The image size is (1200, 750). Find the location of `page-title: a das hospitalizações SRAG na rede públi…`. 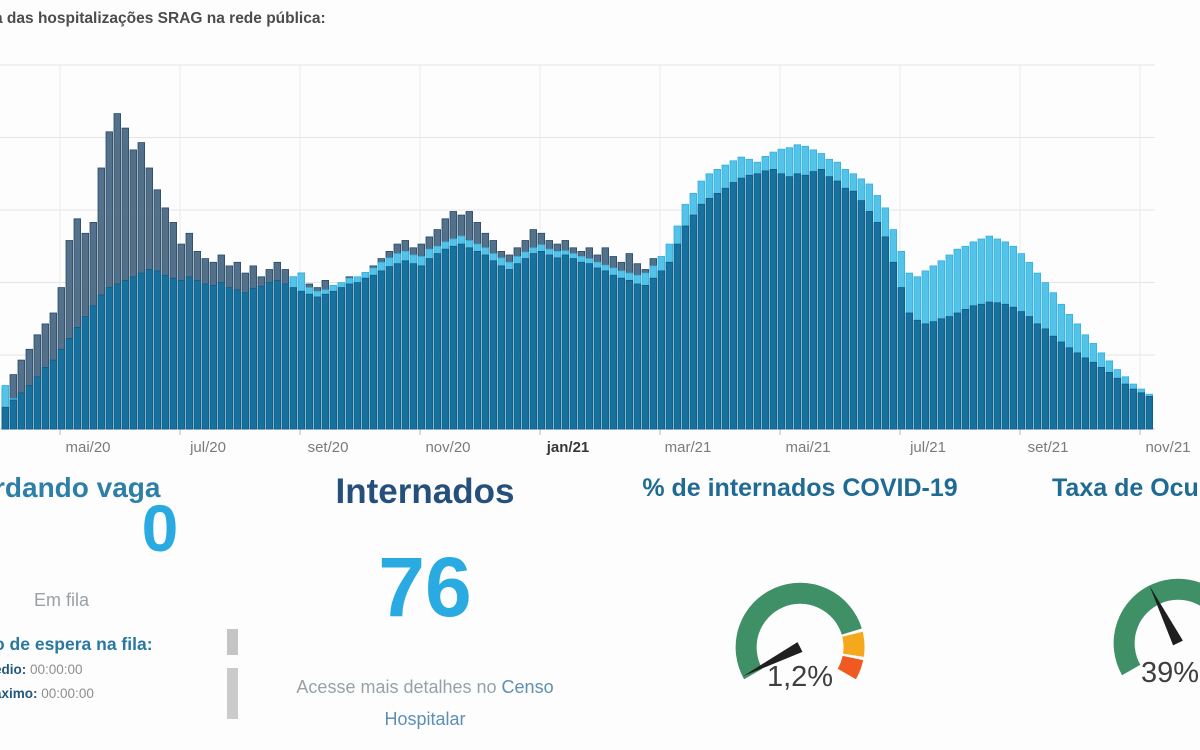

page-title: a das hospitalizações SRAG na rede públi… is located at coordinates (163, 18).